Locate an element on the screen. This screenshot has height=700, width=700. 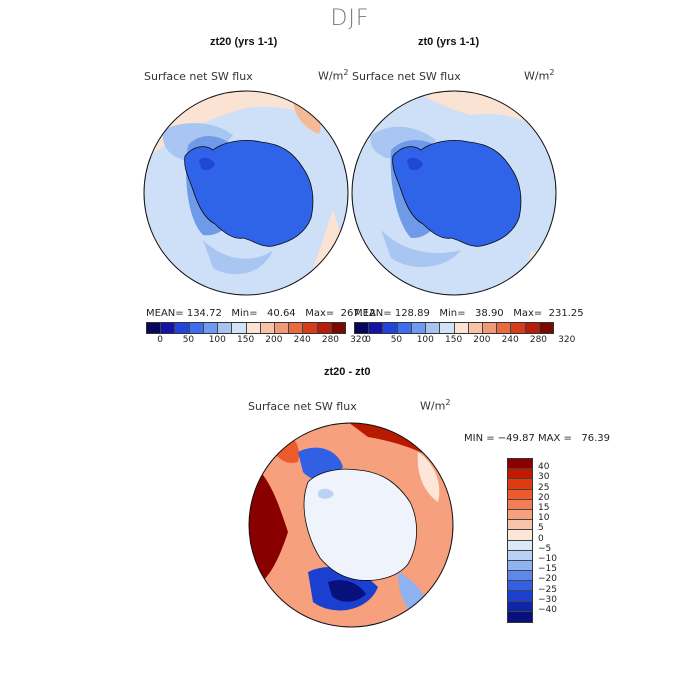
warm-patch-ne is located at coordinates (307, 116).